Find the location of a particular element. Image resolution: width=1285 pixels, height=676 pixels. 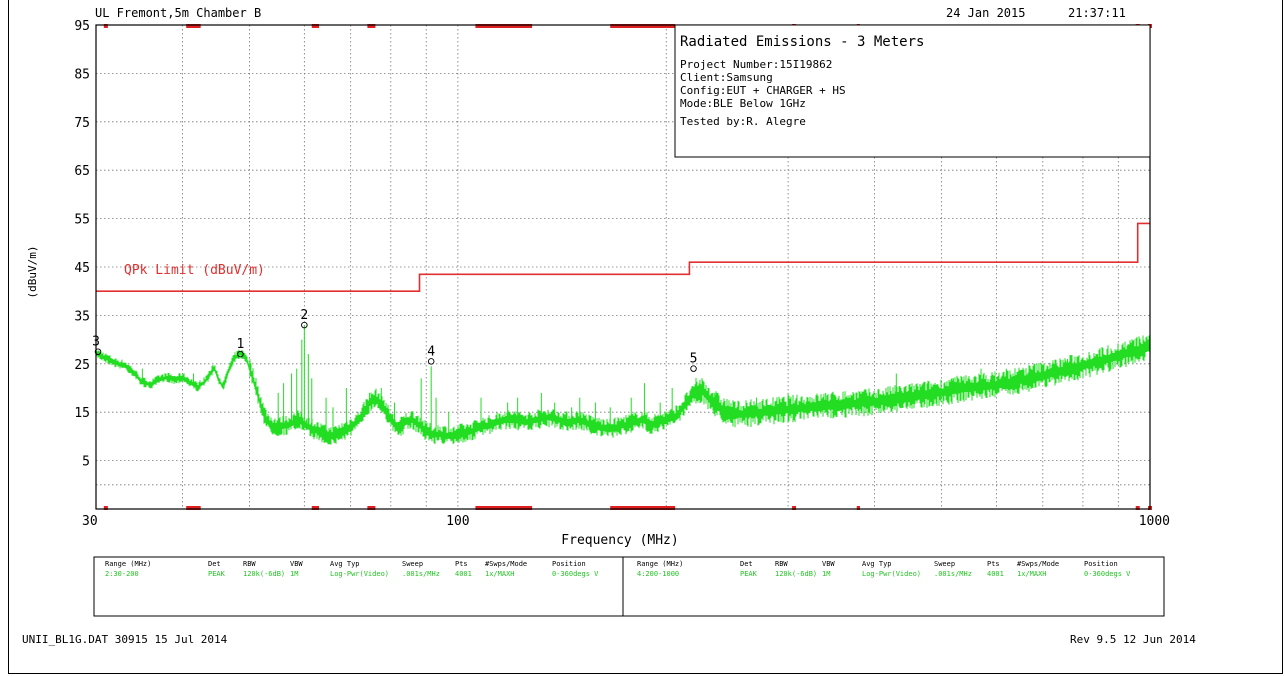

y-tick-label: 55 is located at coordinates (82, 220).